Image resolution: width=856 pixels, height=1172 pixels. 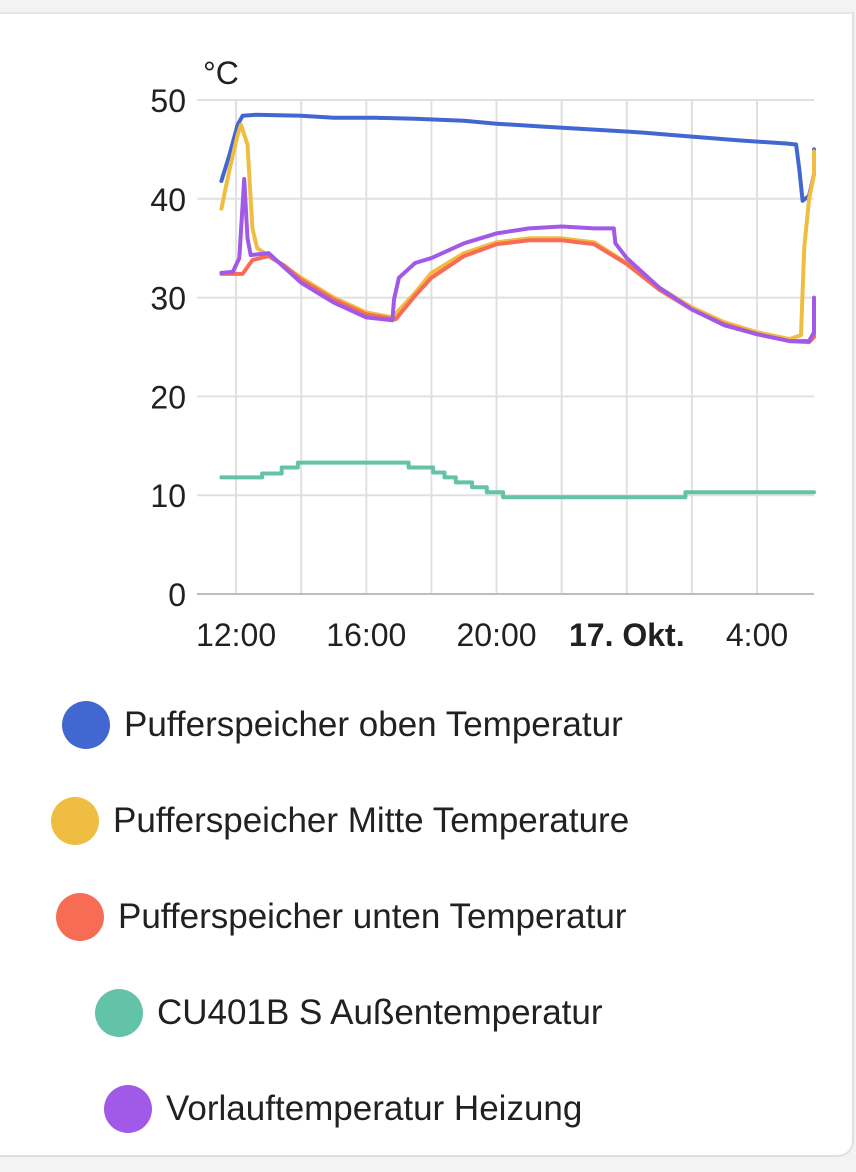 I want to click on x-tick-label: 16:00, so click(x=366, y=635).